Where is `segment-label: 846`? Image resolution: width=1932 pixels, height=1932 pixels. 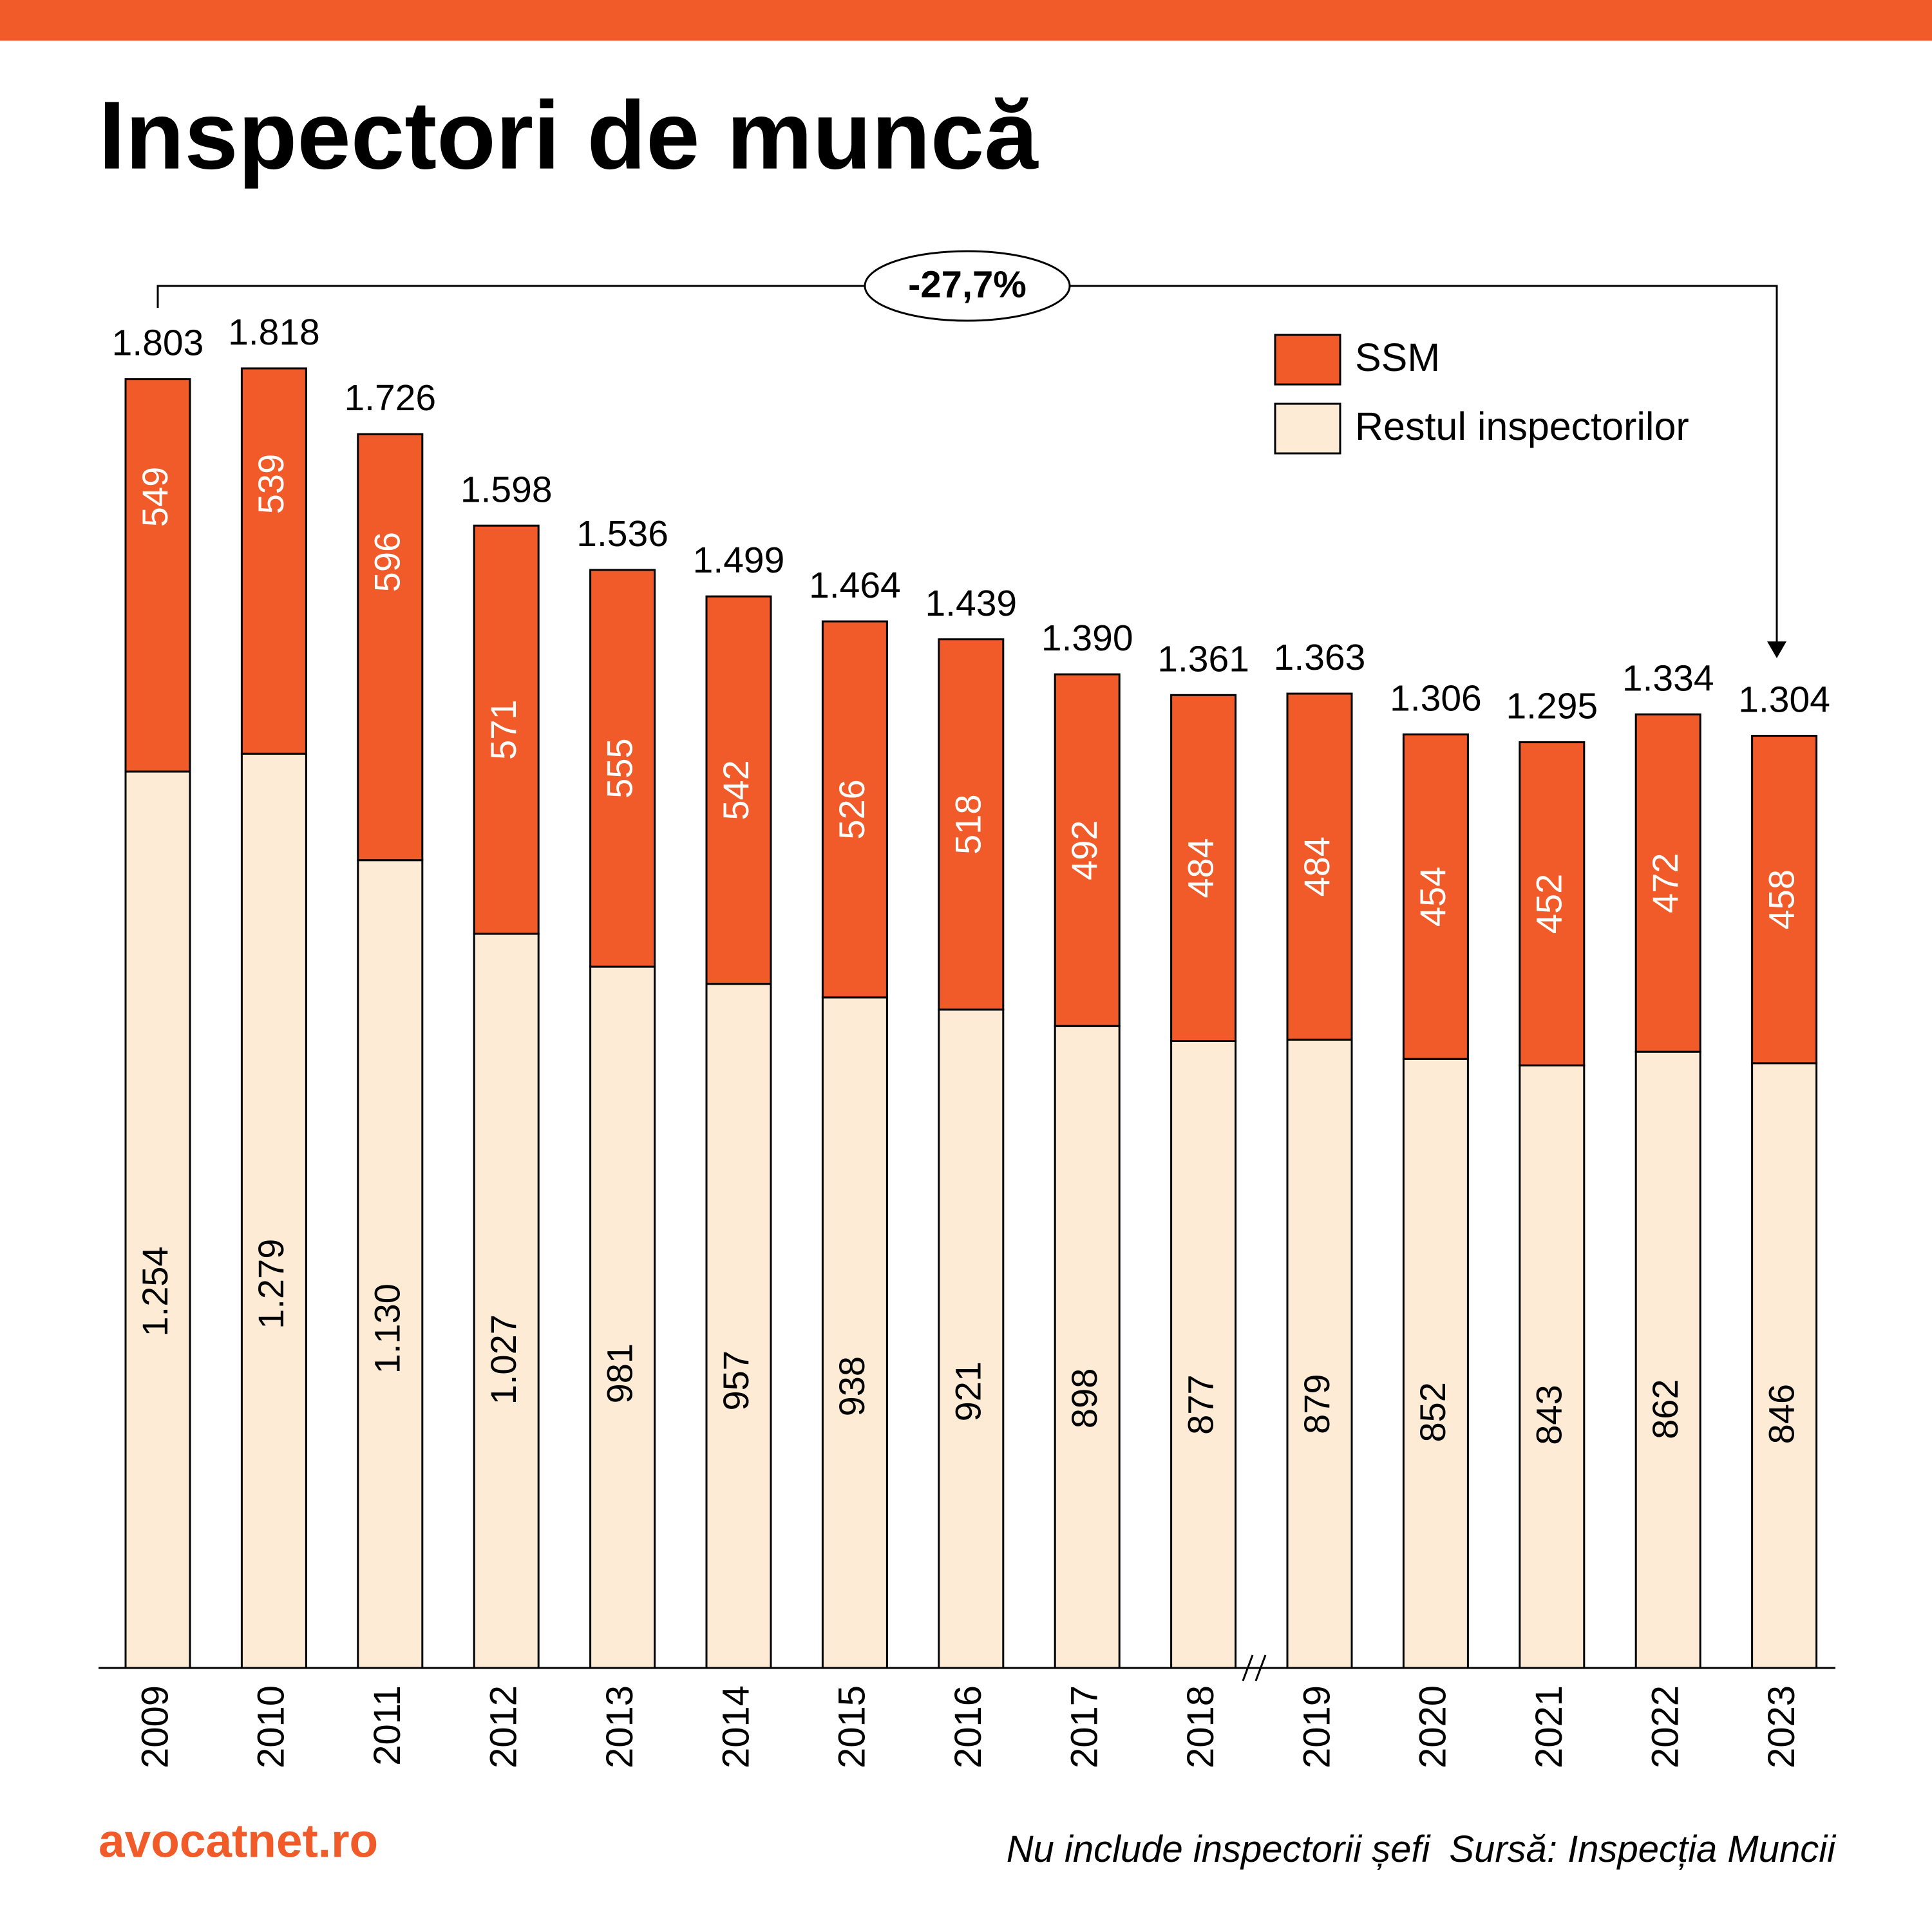
segment-label: 846 is located at coordinates (1781, 1414).